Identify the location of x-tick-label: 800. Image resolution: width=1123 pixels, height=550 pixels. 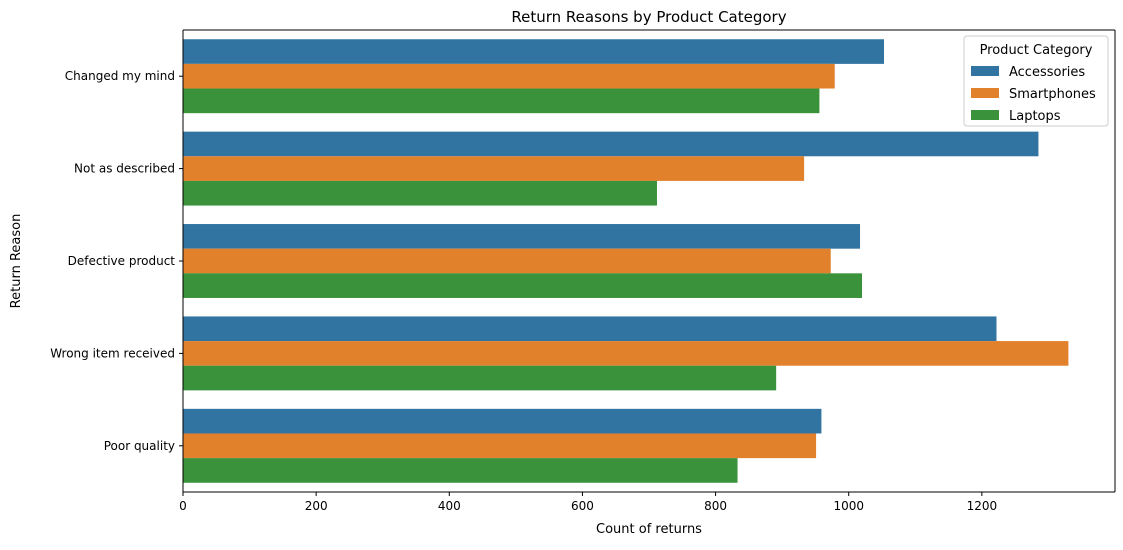
(715, 506).